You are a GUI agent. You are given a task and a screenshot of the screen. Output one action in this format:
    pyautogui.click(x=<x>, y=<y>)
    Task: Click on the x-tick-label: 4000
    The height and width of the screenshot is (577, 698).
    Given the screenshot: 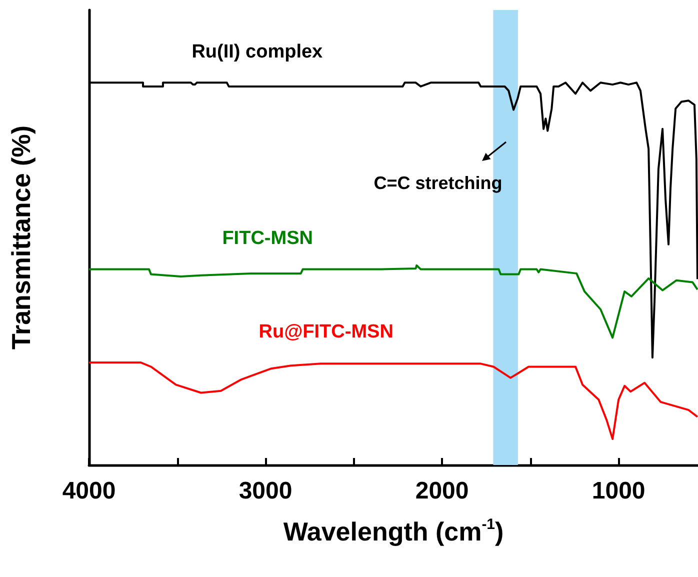 What is the action you would take?
    pyautogui.click(x=89, y=491)
    